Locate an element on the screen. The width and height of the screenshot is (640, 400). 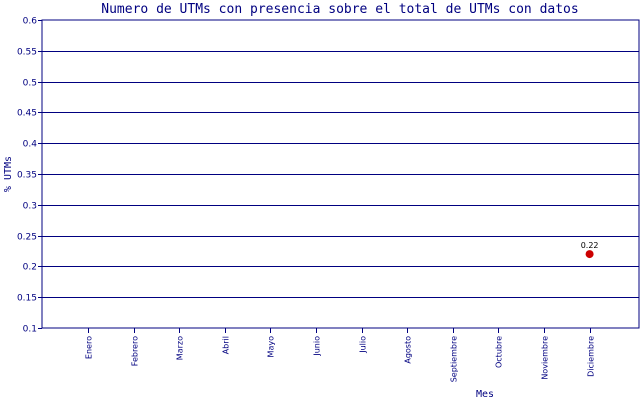
x-tick-label: Agosto is located at coordinates (408, 350).